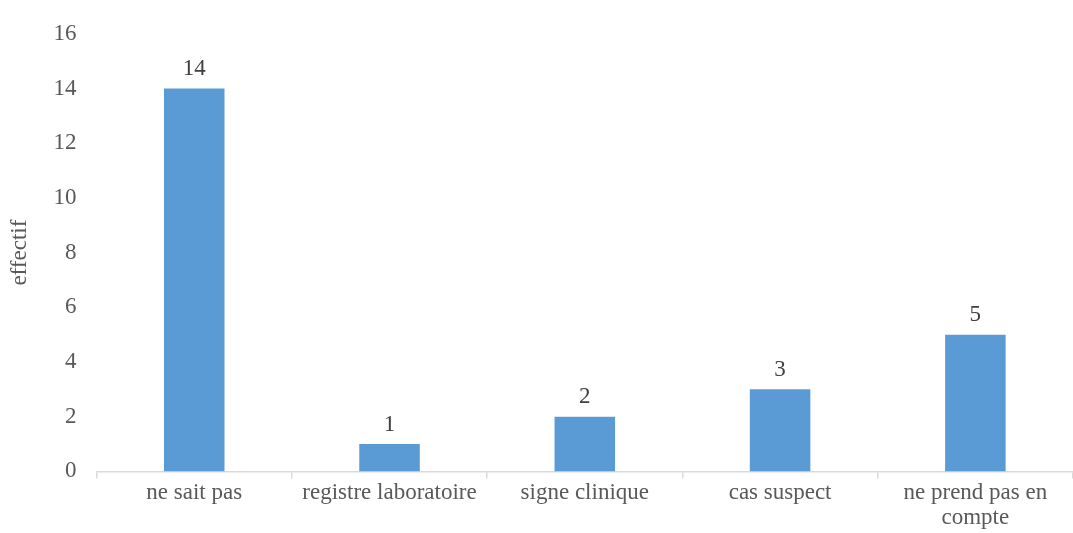  I want to click on y-tick-label: 2, so click(71, 415).